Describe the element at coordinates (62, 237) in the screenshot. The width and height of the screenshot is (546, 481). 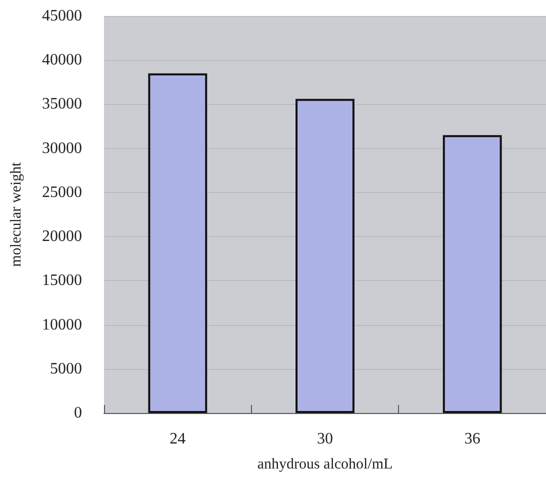
I see `y-tick-label: 20000` at that location.